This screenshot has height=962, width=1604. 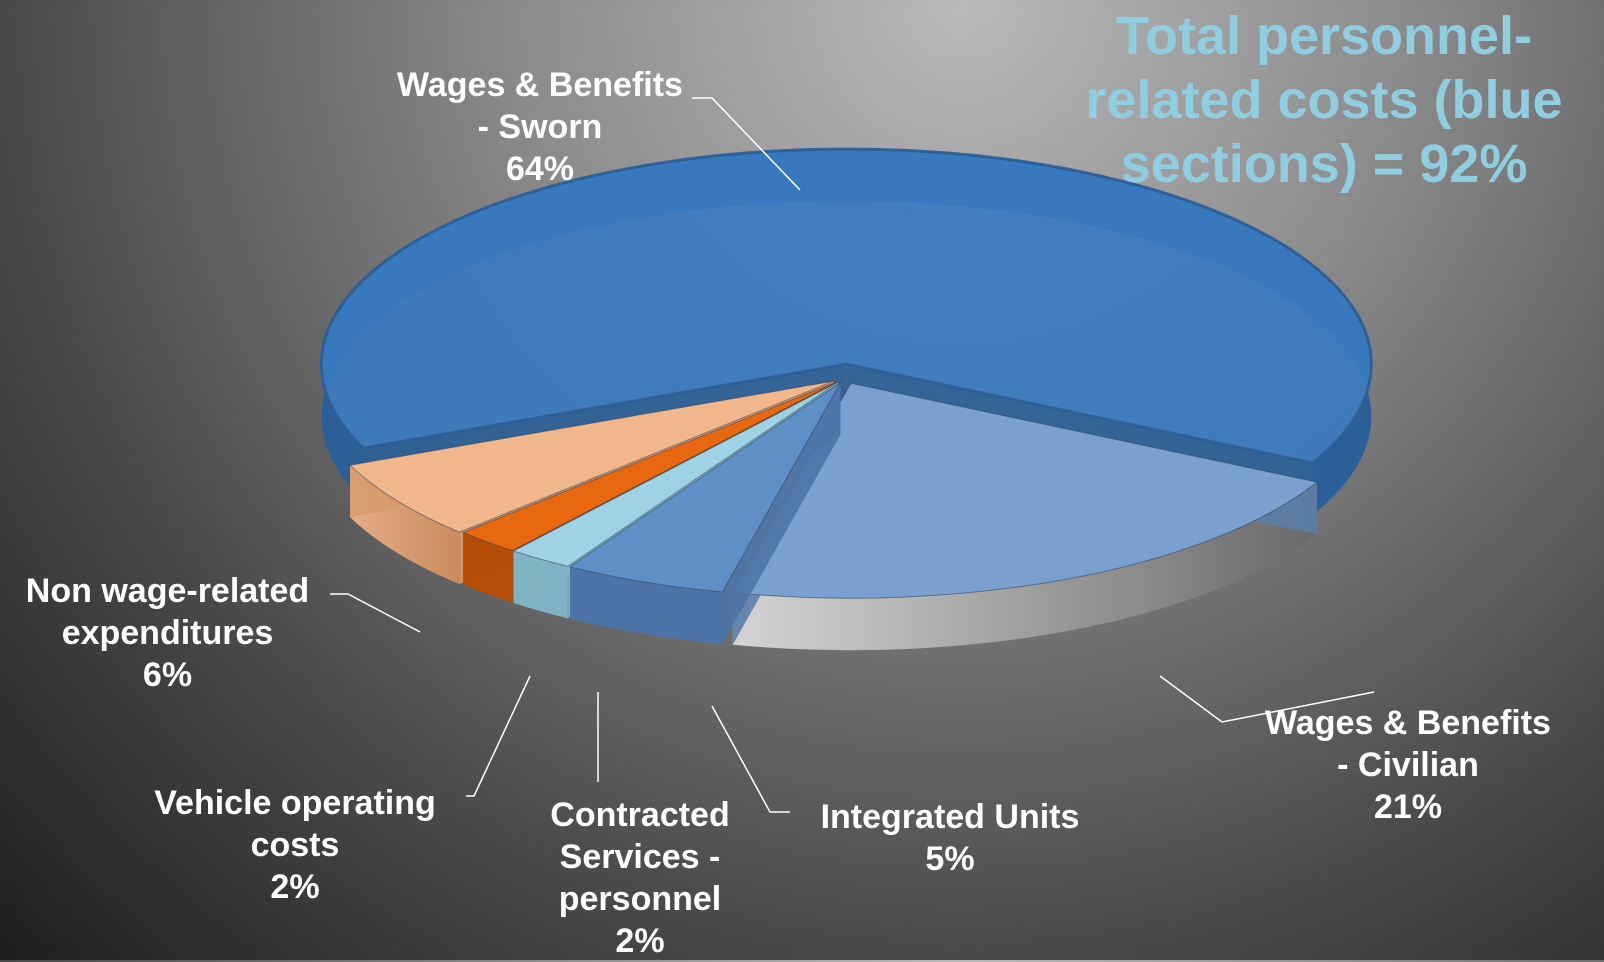 What do you see at coordinates (167, 675) in the screenshot?
I see `slice-label-nonwage-value: 6%` at bounding box center [167, 675].